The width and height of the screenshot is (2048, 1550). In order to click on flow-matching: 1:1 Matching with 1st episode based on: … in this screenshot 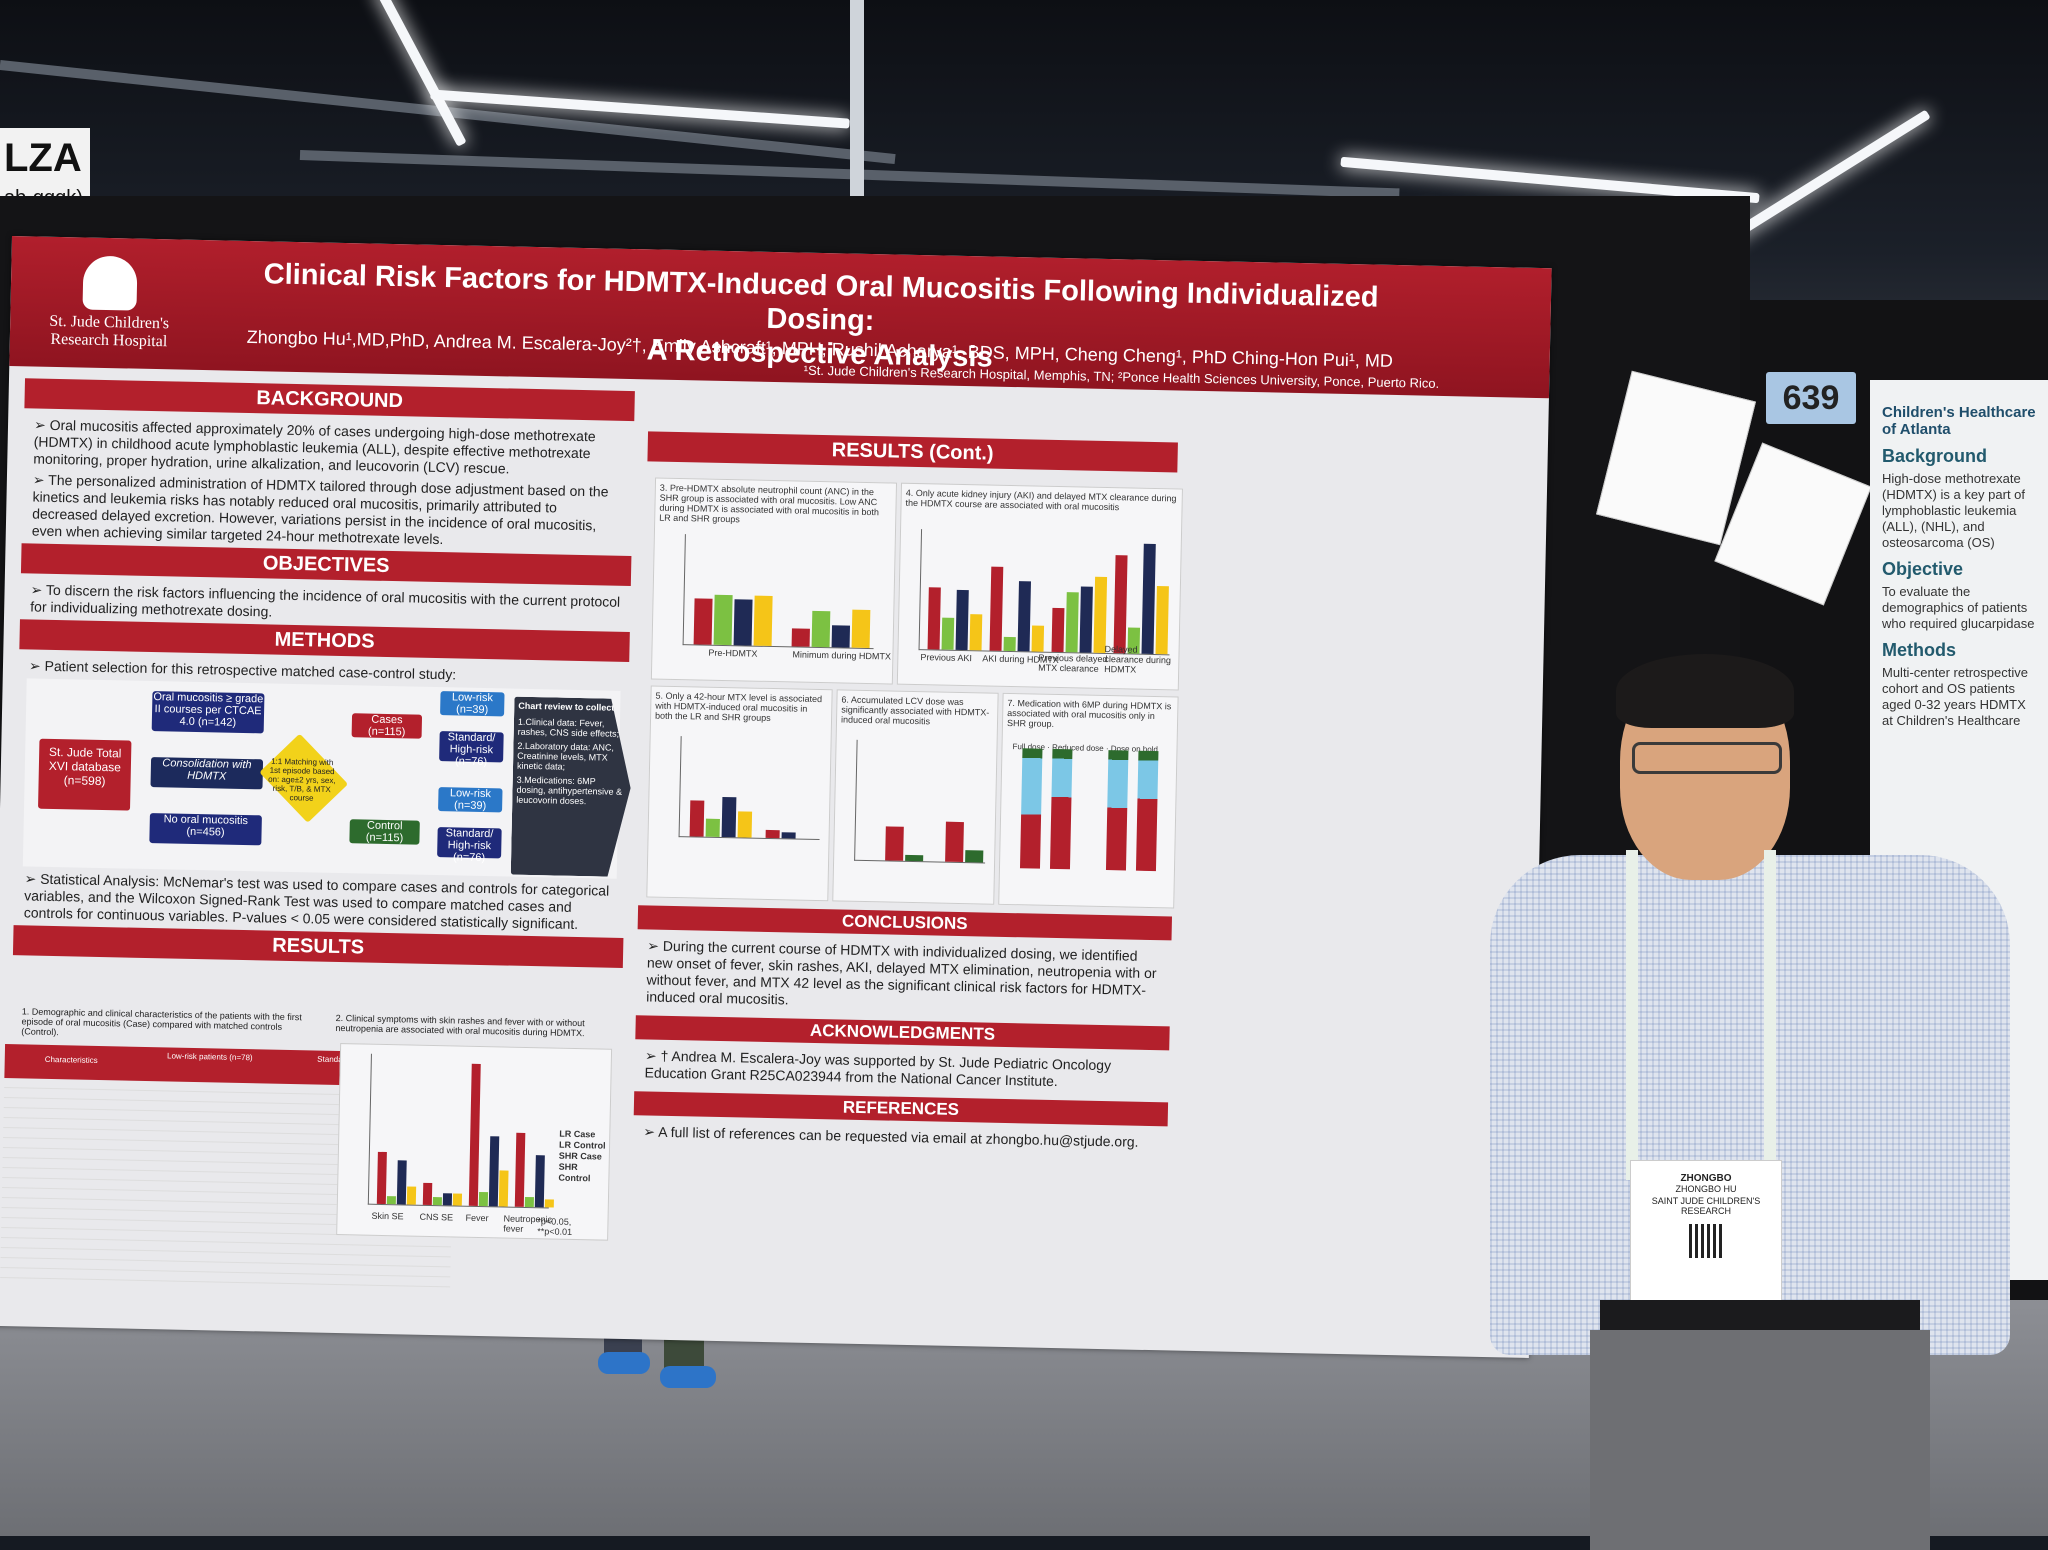, I will do `click(304, 778)`.